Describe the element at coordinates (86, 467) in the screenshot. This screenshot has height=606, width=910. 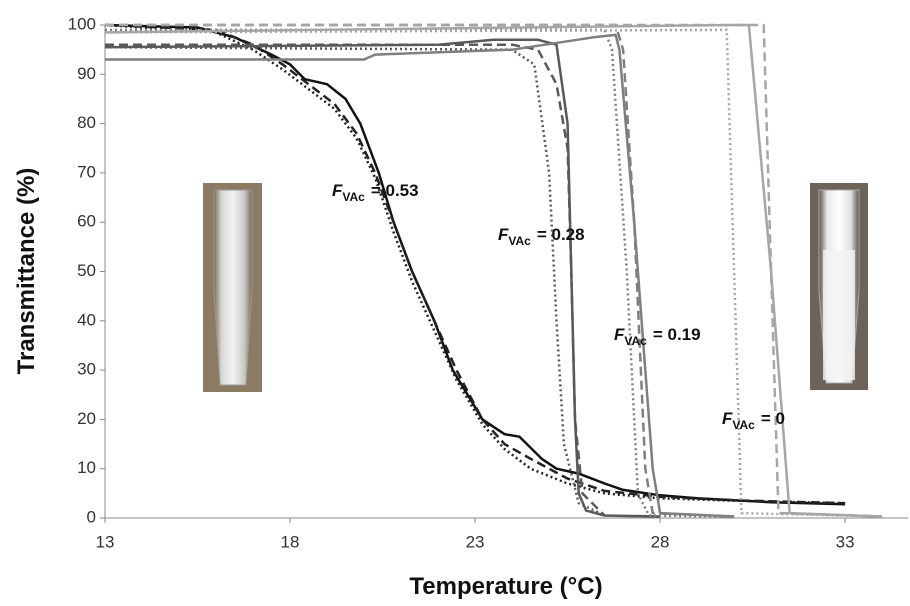
I see `y-tick-label: 10` at that location.